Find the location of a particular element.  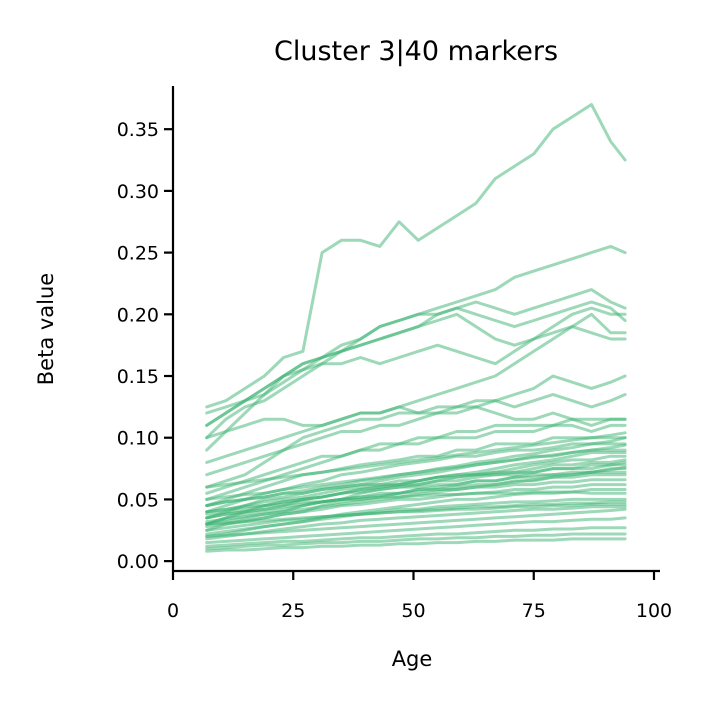

y-tick-label: 0.10 is located at coordinates (138, 439).